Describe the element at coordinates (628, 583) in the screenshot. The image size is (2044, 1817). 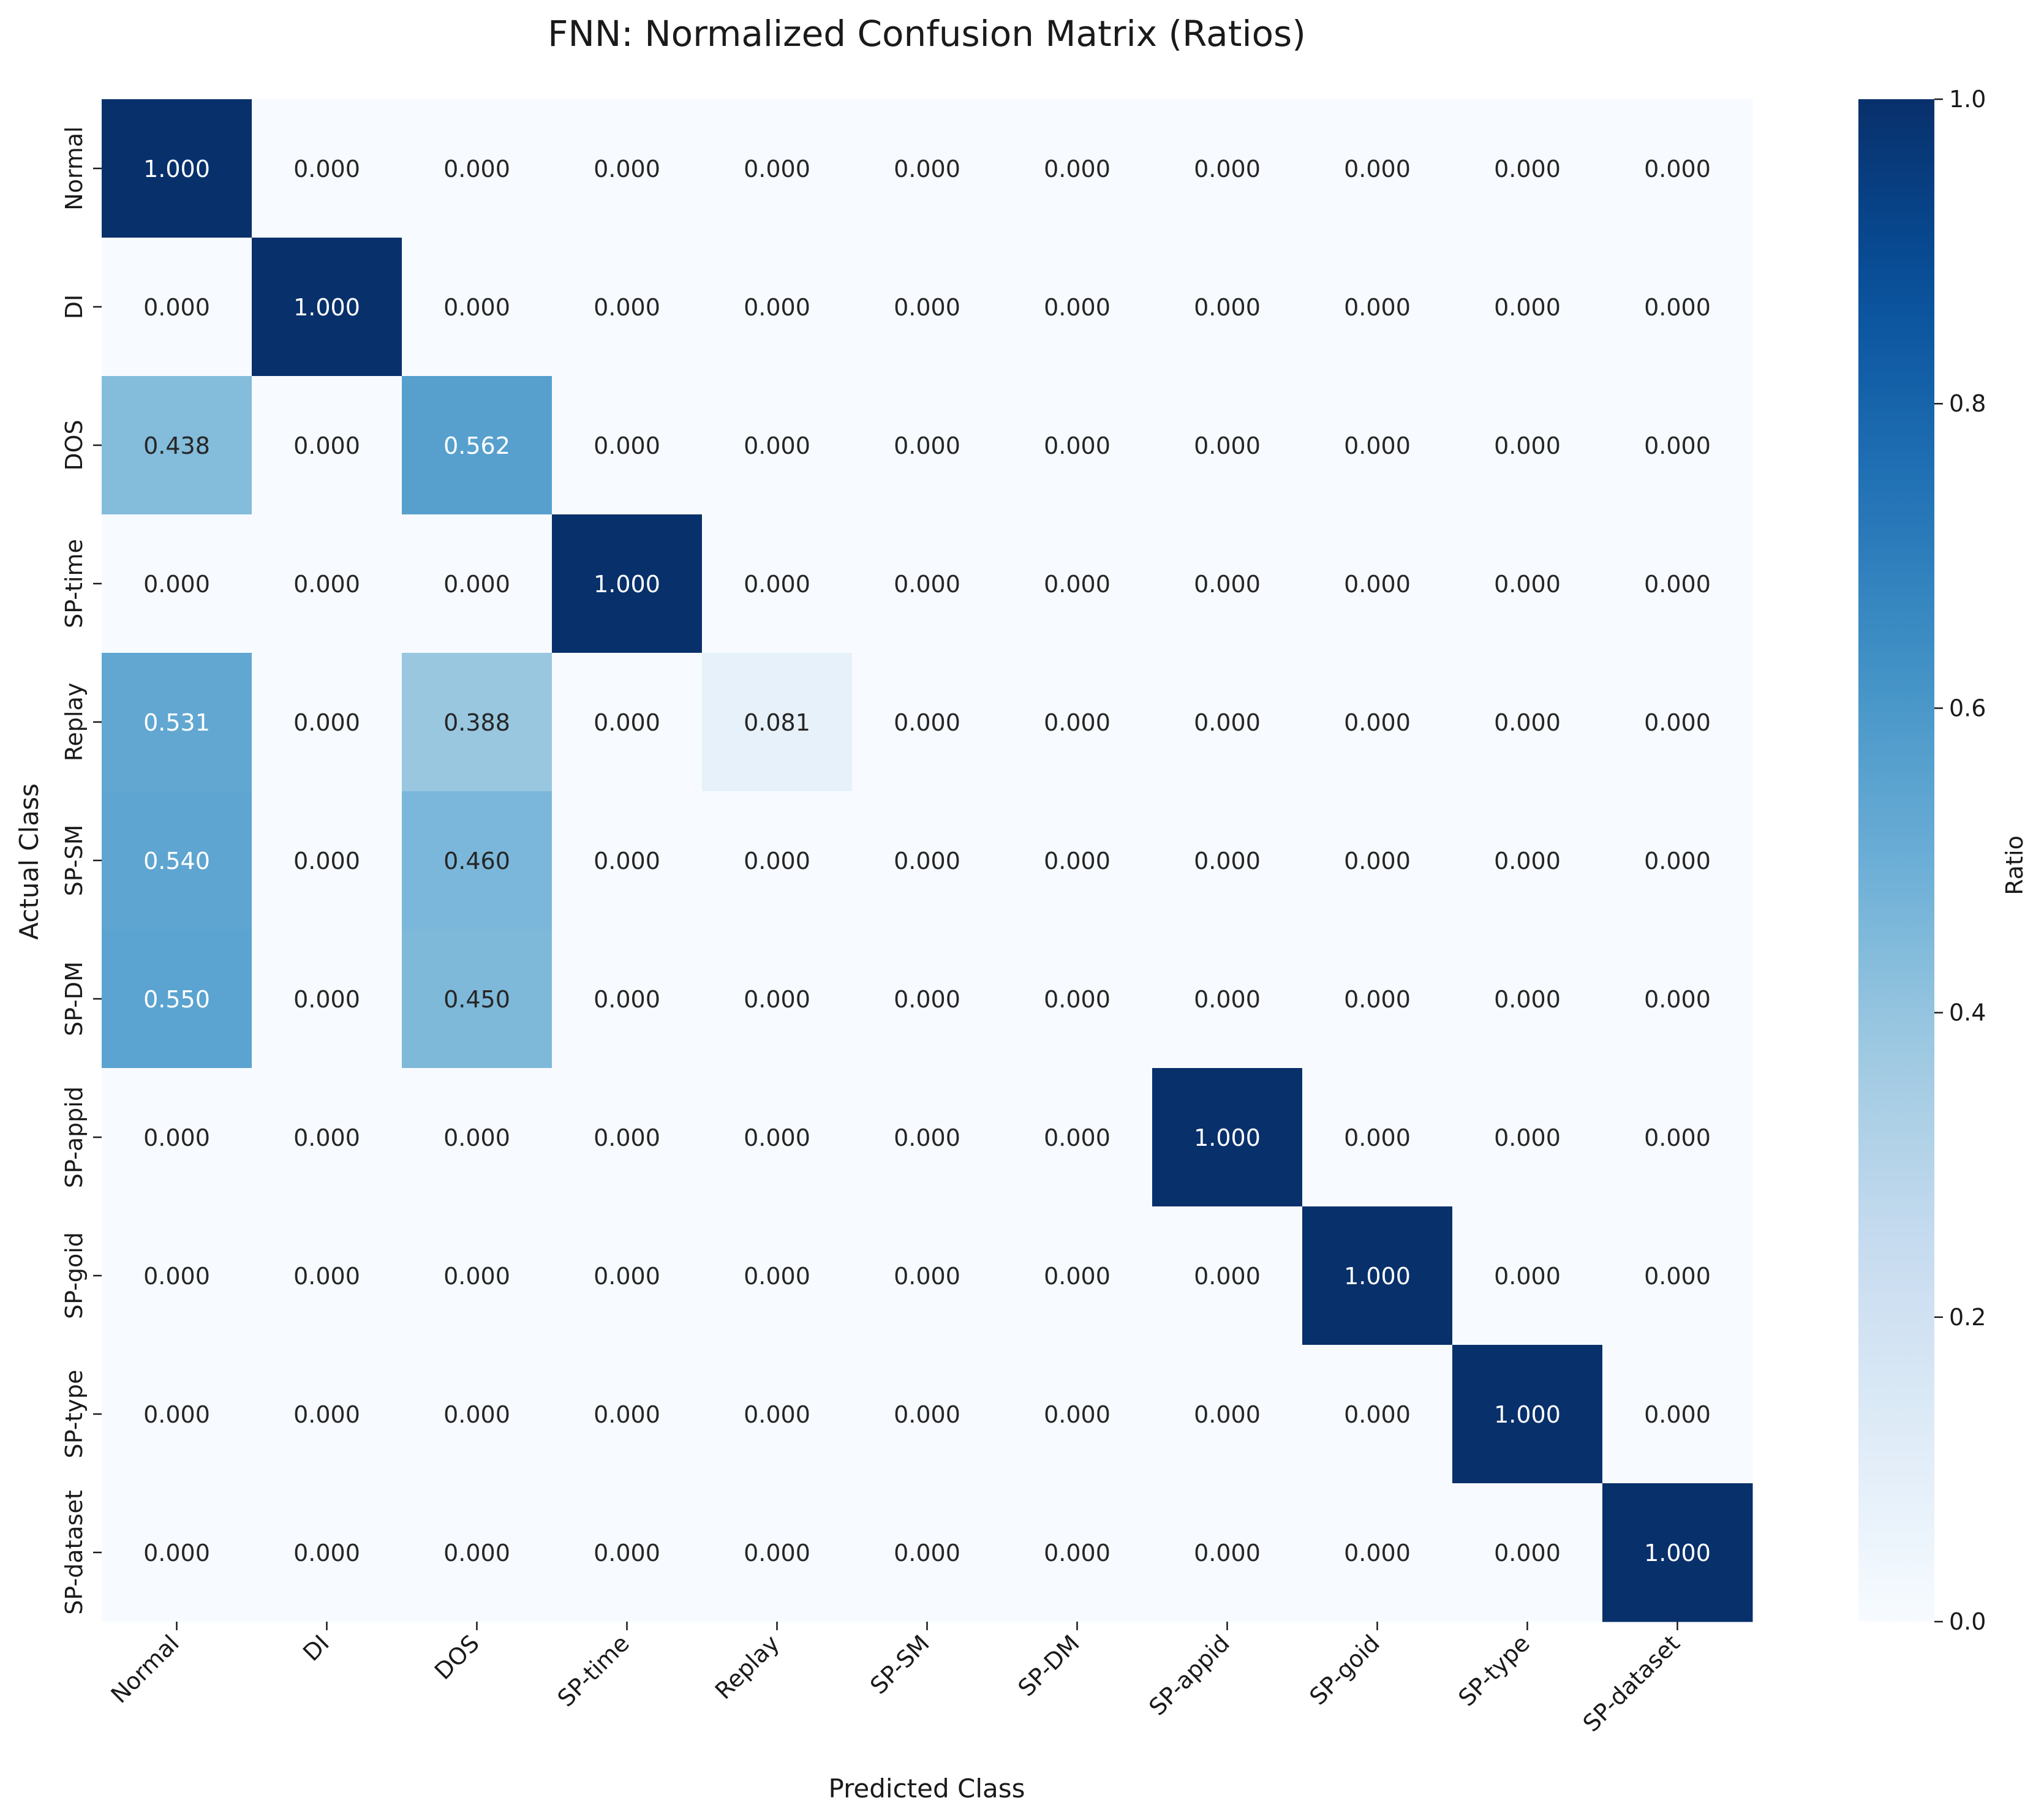
I see `heatmap-cell-sp-time-sp-time` at that location.